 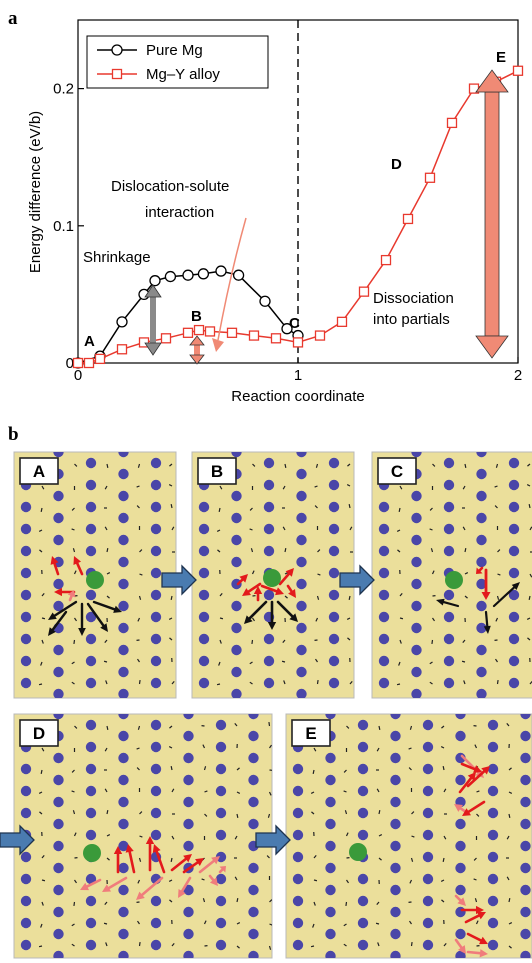 What do you see at coordinates (93, 576) in the screenshot?
I see `snapshot-panel-a: A` at bounding box center [93, 576].